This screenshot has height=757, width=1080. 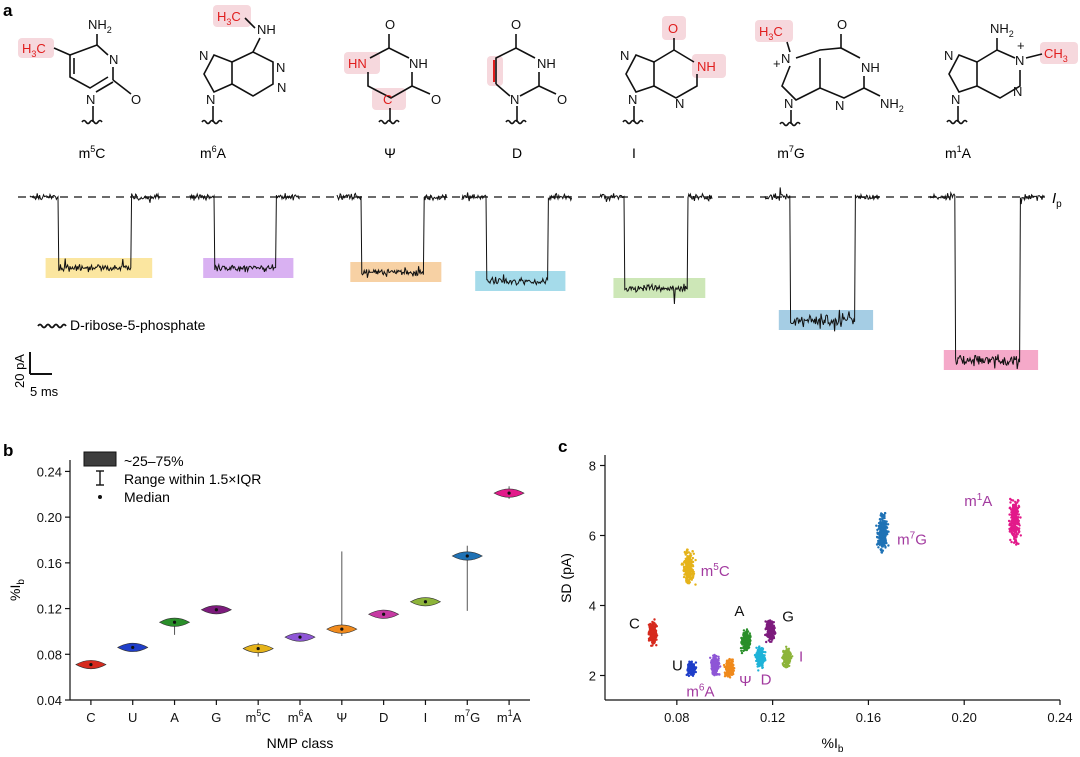 I want to click on structure-m1a: NH2 + N CH3 N N N, so click(x=1011, y=73).